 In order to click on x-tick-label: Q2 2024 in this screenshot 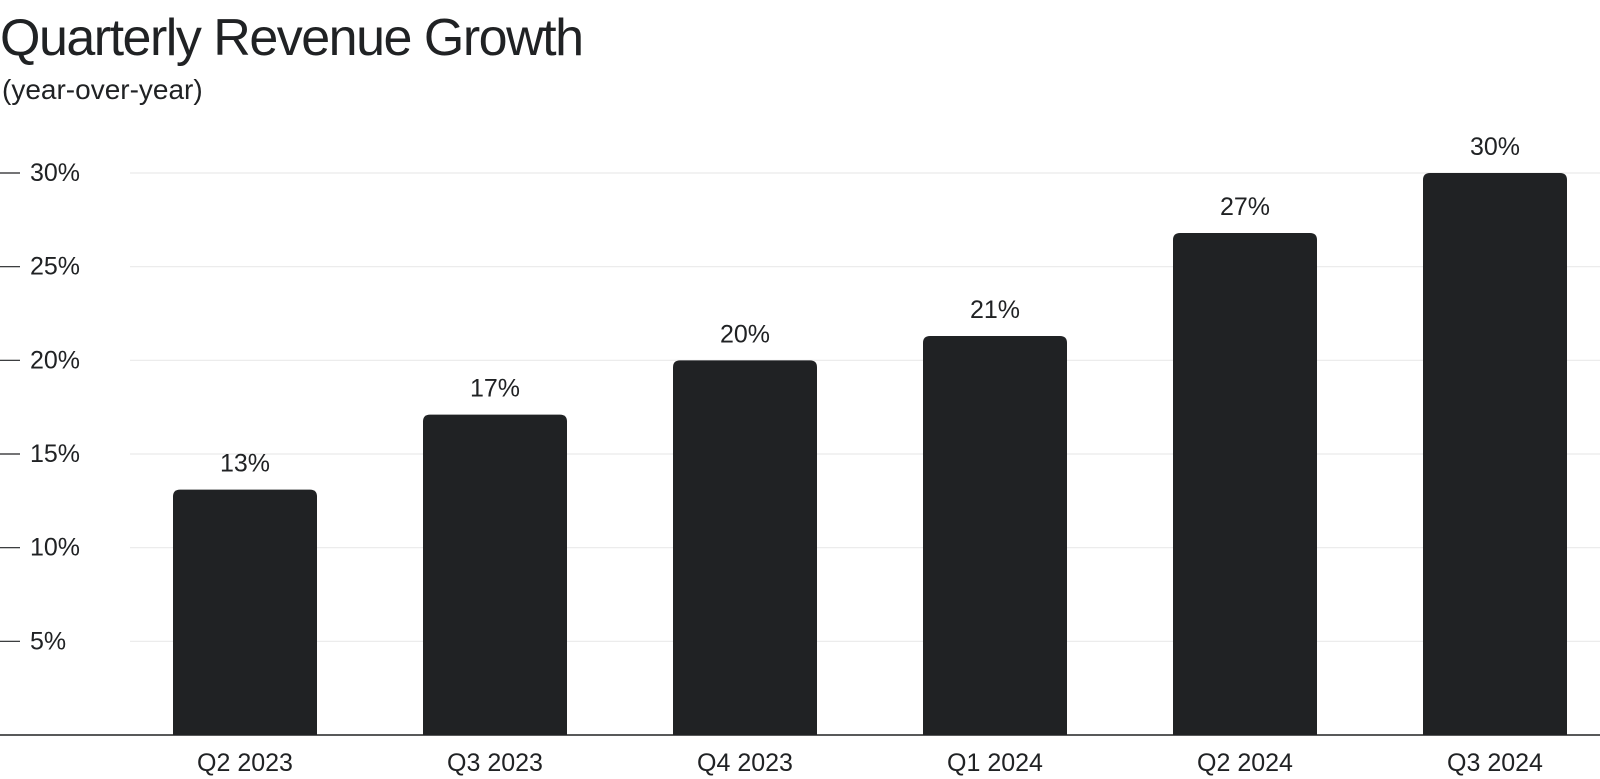, I will do `click(1245, 763)`.